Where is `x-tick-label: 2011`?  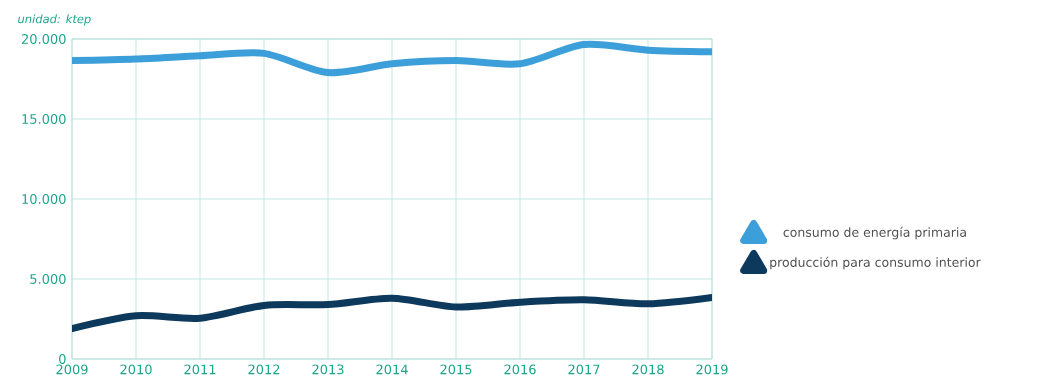 x-tick-label: 2011 is located at coordinates (200, 369).